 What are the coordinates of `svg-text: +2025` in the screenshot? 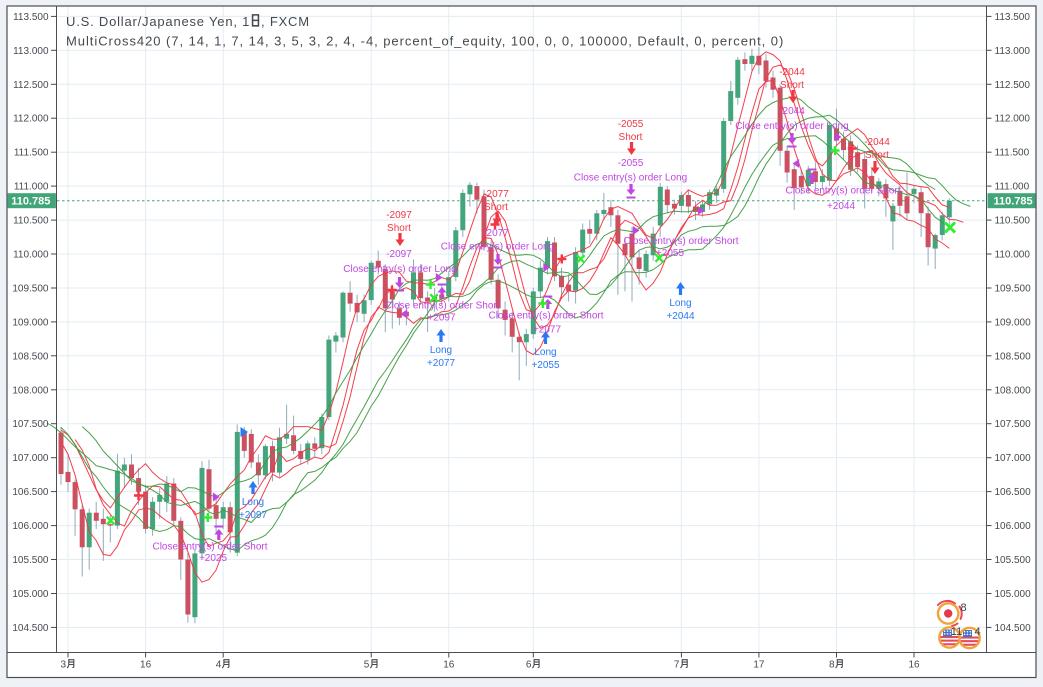 It's located at (213, 558).